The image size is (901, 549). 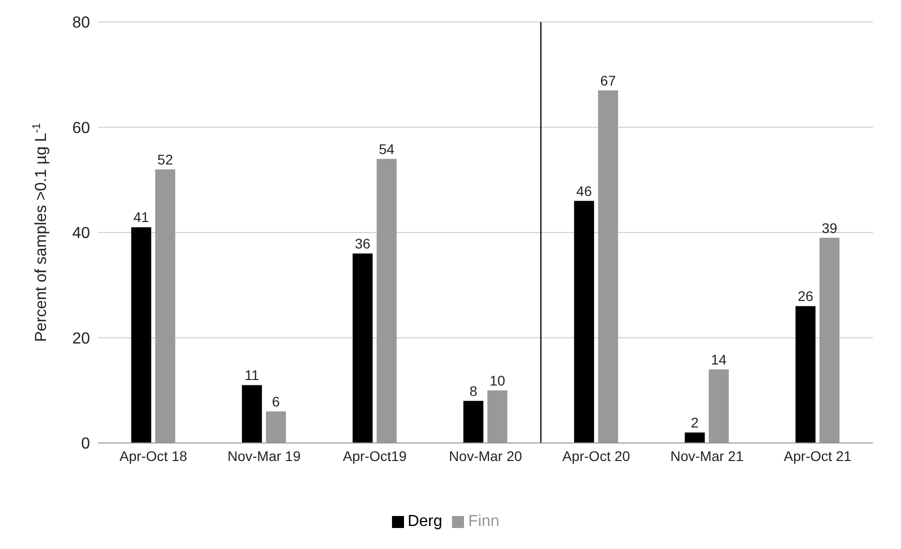 I want to click on data-label: 8, so click(x=473, y=390).